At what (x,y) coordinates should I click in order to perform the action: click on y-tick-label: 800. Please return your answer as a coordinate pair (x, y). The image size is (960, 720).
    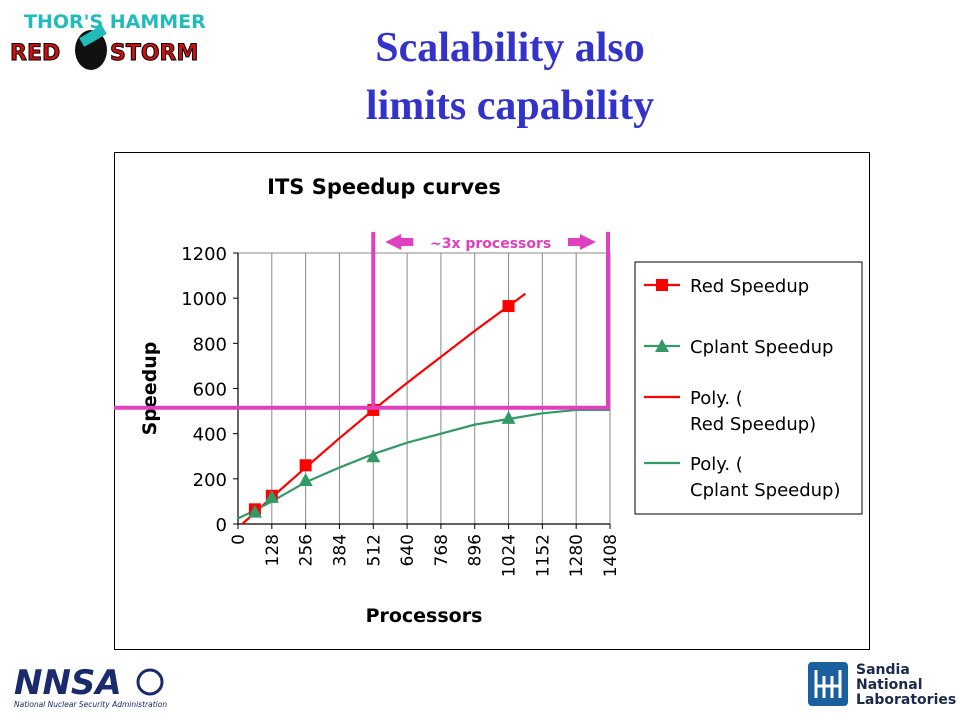
    Looking at the image, I should click on (210, 344).